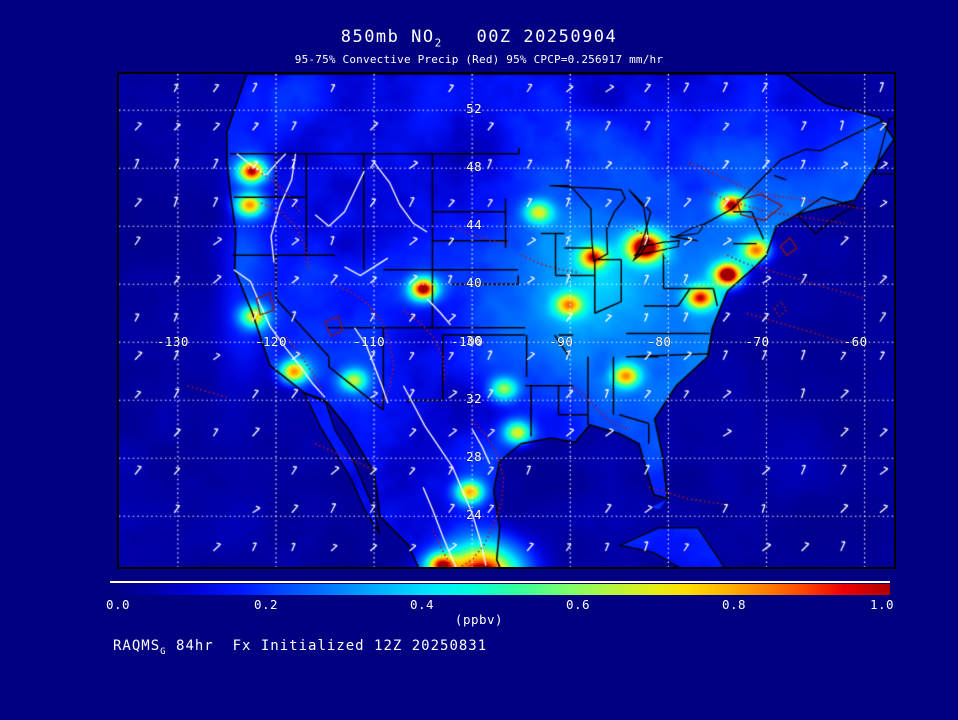 The width and height of the screenshot is (958, 720). Describe the element at coordinates (171, 646) in the screenshot. I see `footer-gap1` at that location.